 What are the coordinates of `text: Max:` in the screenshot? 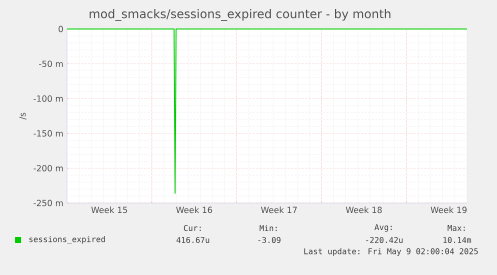 It's located at (456, 228).